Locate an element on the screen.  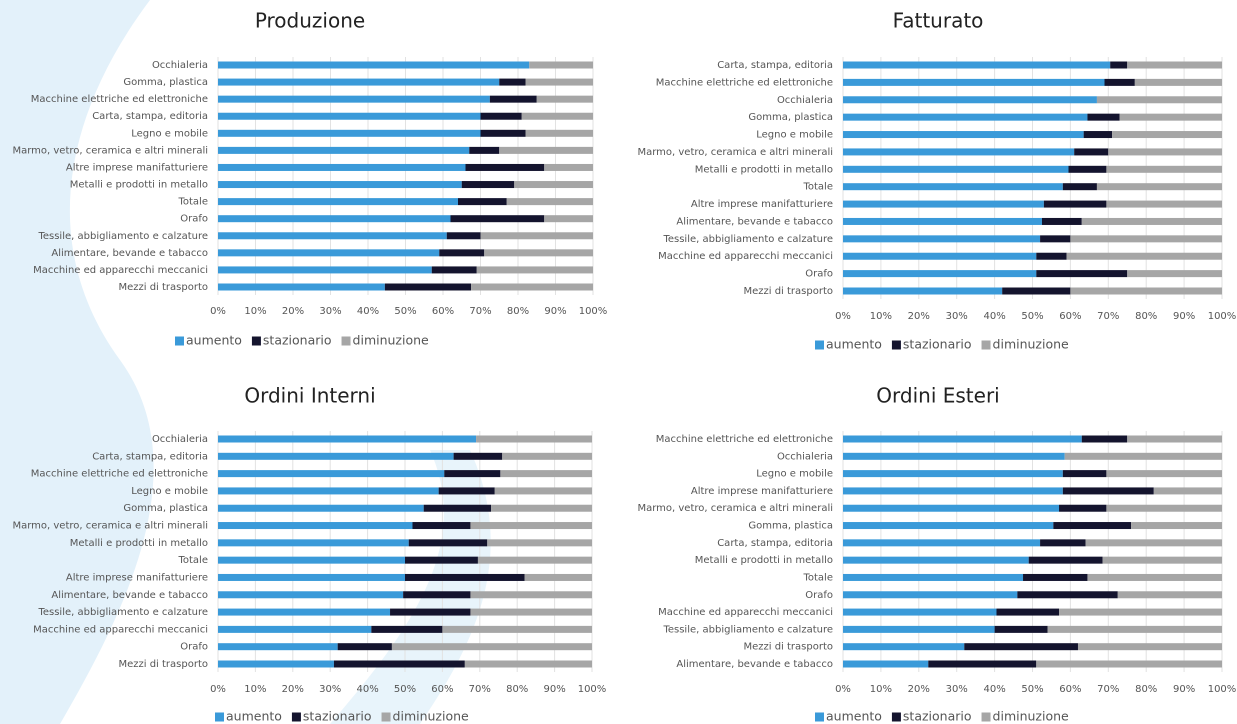
x-tick-label: 60% is located at coordinates (1070, 689).